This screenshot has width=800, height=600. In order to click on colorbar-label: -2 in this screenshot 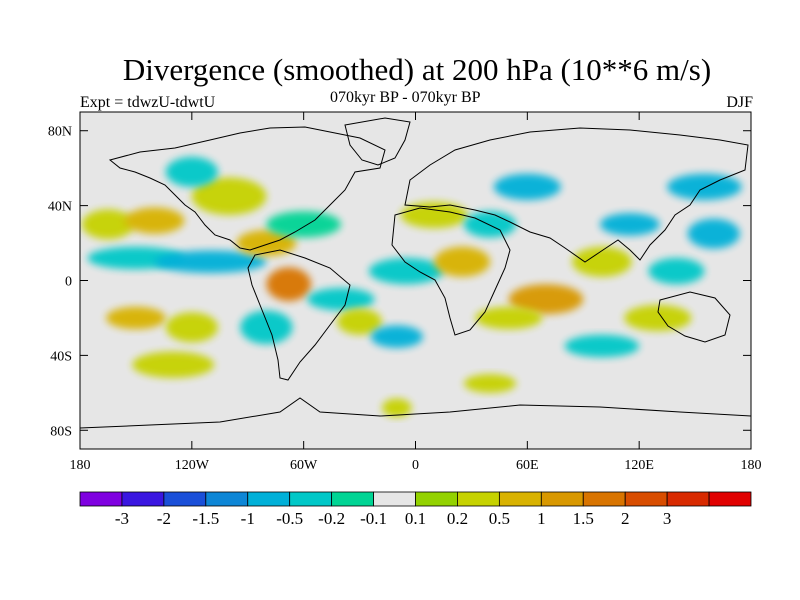, I will do `click(164, 518)`.